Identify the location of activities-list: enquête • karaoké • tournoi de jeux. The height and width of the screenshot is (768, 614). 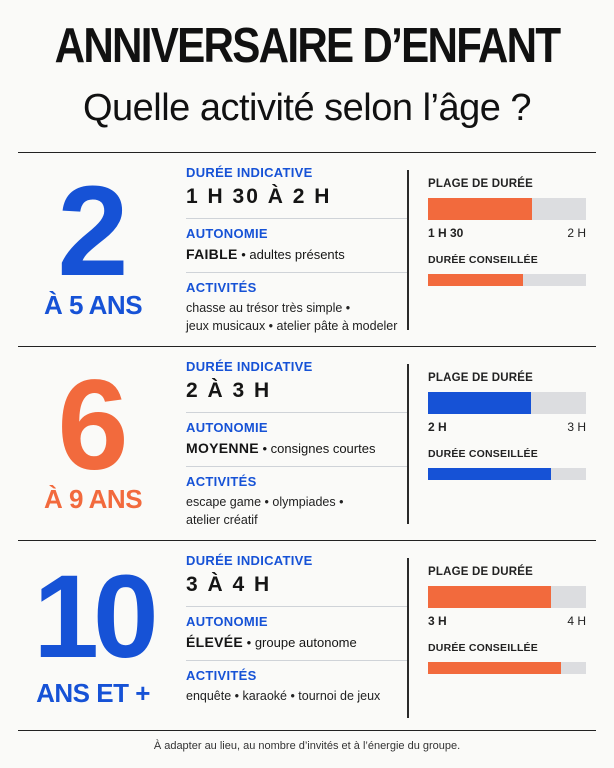
(297, 696).